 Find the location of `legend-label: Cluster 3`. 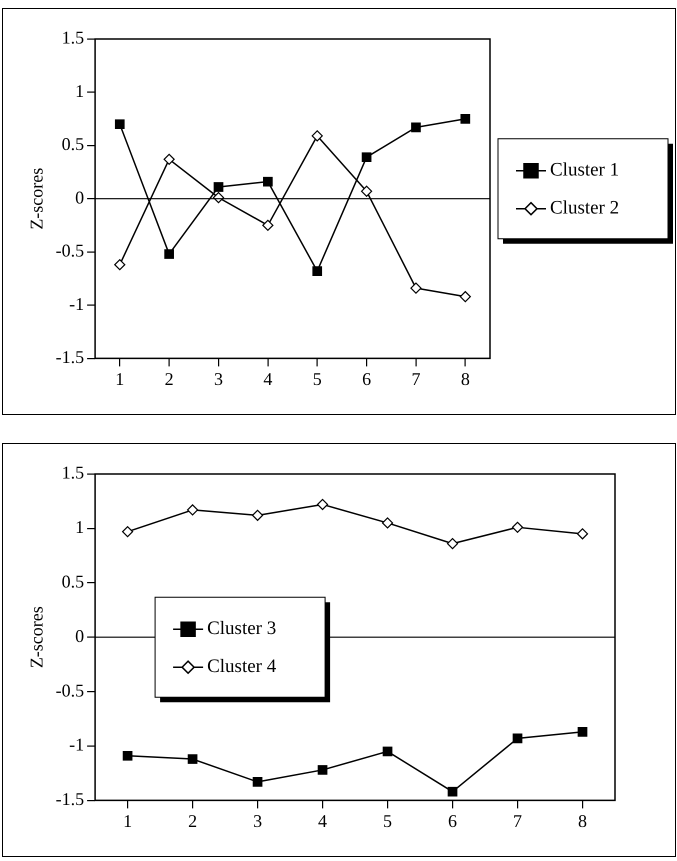

legend-label: Cluster 3 is located at coordinates (241, 629).